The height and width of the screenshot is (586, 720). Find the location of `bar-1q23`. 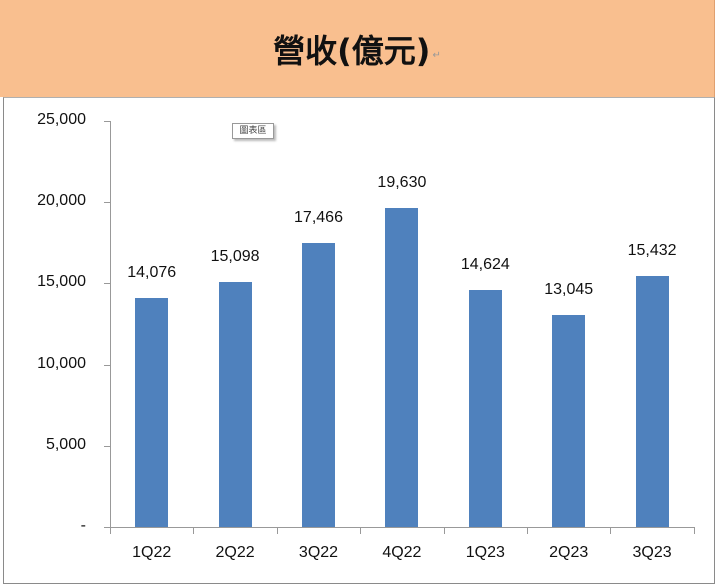

bar-1q23 is located at coordinates (485, 408).